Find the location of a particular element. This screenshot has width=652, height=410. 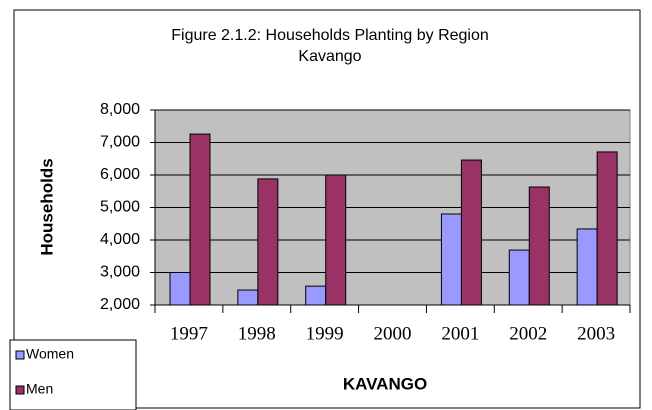

x-tick-label: 2001 is located at coordinates (460, 333).